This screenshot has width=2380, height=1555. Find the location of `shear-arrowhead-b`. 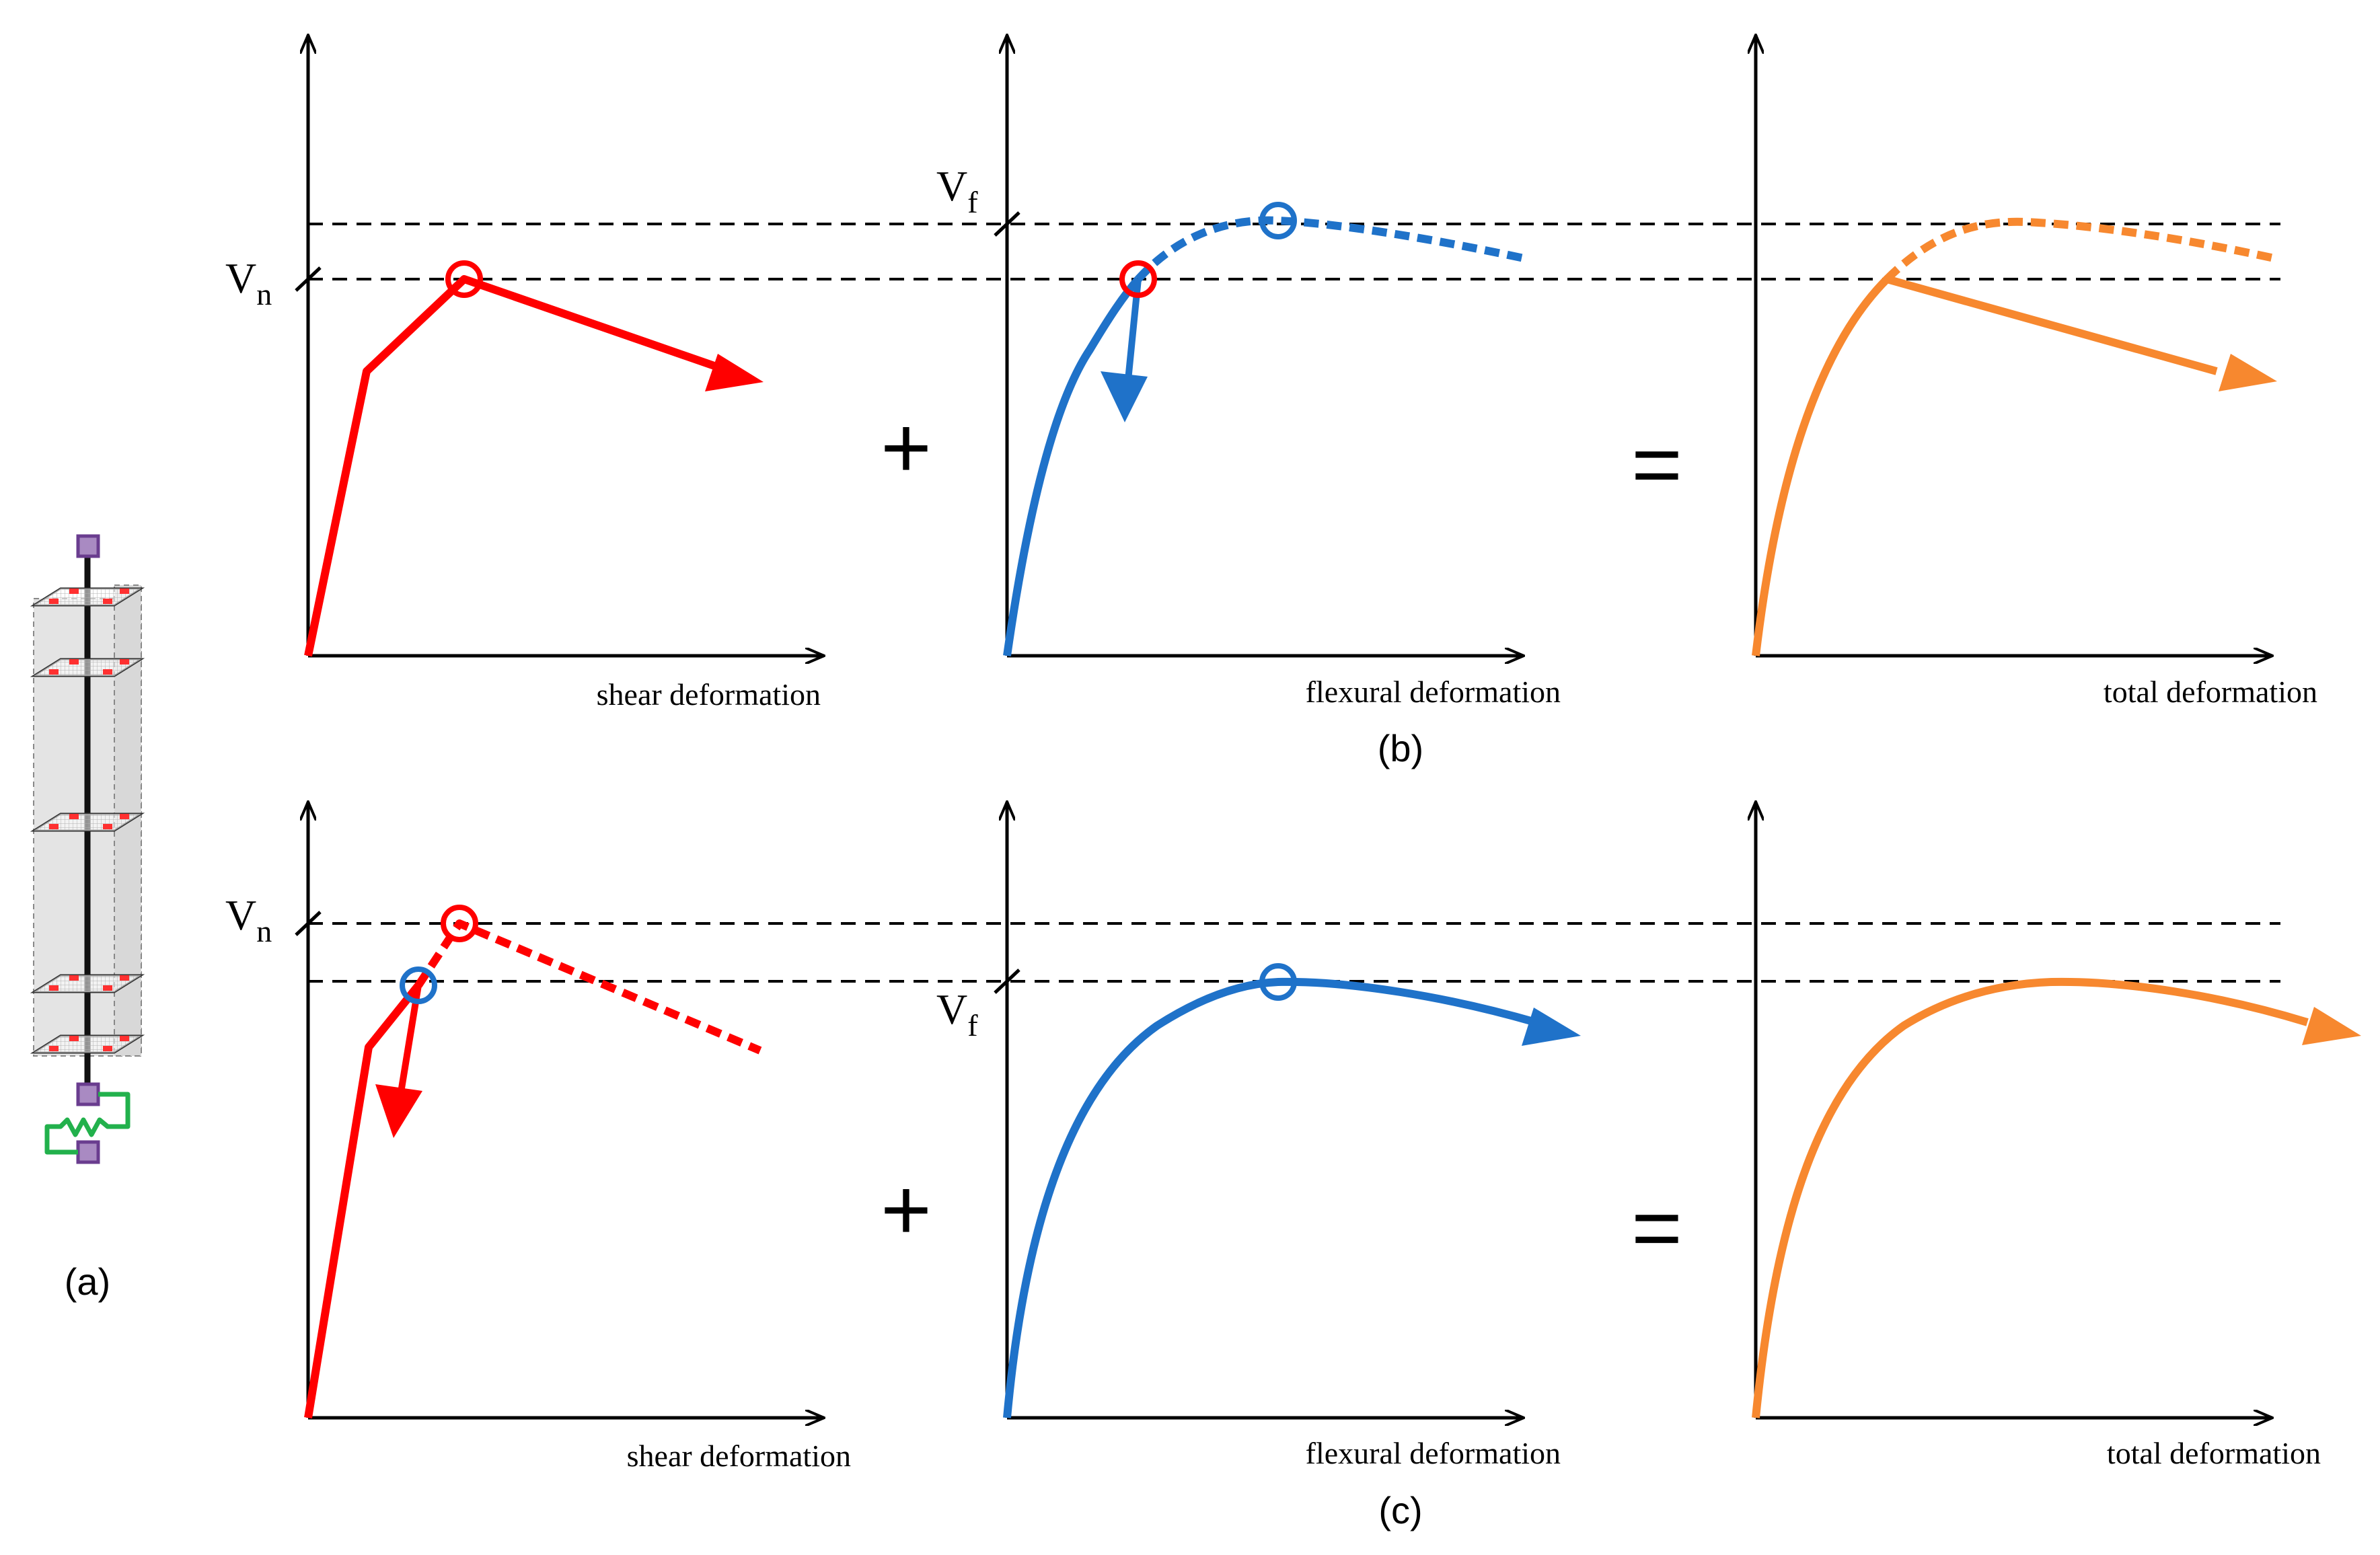

shear-arrowhead-b is located at coordinates (735, 372).